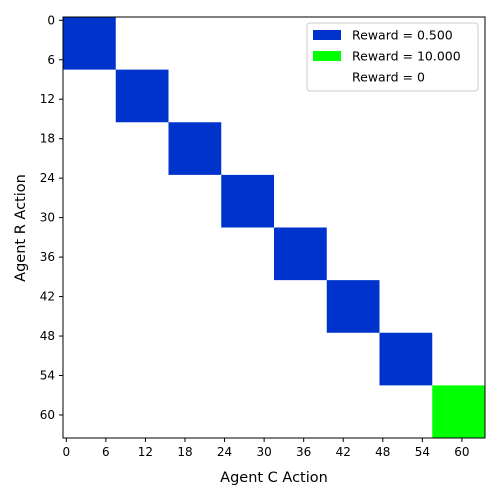 This screenshot has width=500, height=500. Describe the element at coordinates (47, 178) in the screenshot. I see `y-tick-label: 24` at that location.